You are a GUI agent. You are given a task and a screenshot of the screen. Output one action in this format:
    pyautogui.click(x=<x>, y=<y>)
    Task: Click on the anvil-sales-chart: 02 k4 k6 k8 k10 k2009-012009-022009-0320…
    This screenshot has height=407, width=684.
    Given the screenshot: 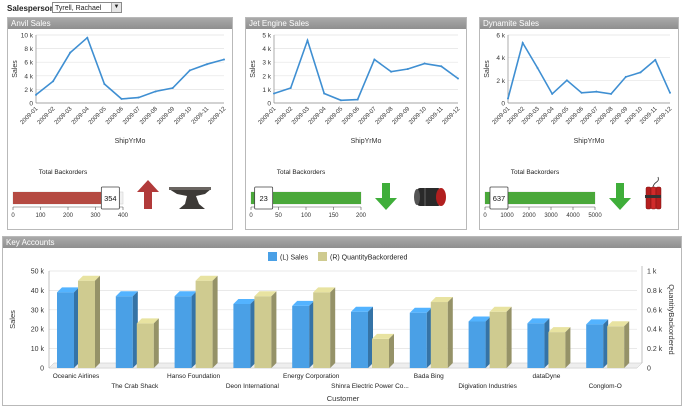 What is the action you would take?
    pyautogui.click(x=119, y=126)
    